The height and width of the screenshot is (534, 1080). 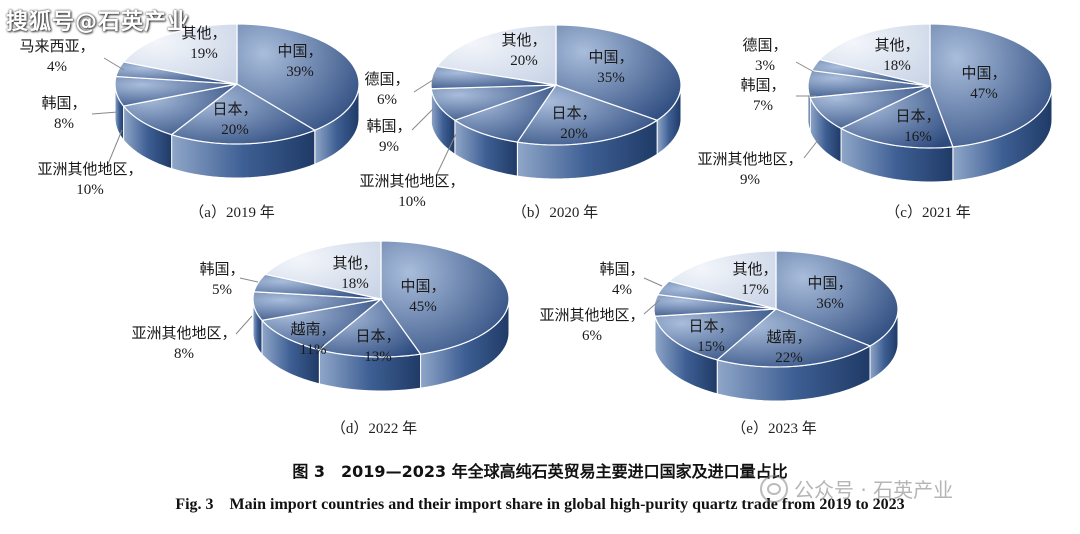 What do you see at coordinates (221, 269) in the screenshot?
I see `slice-label-4-5: 韩国，` at bounding box center [221, 269].